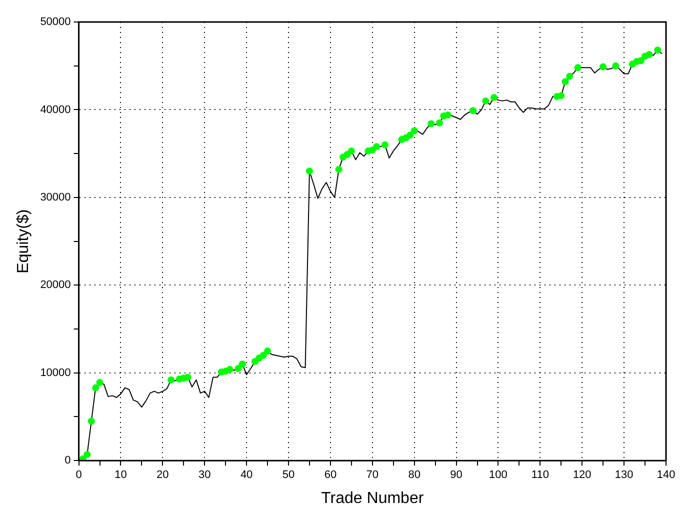  I want to click on x-tick-label: 0, so click(79, 475).